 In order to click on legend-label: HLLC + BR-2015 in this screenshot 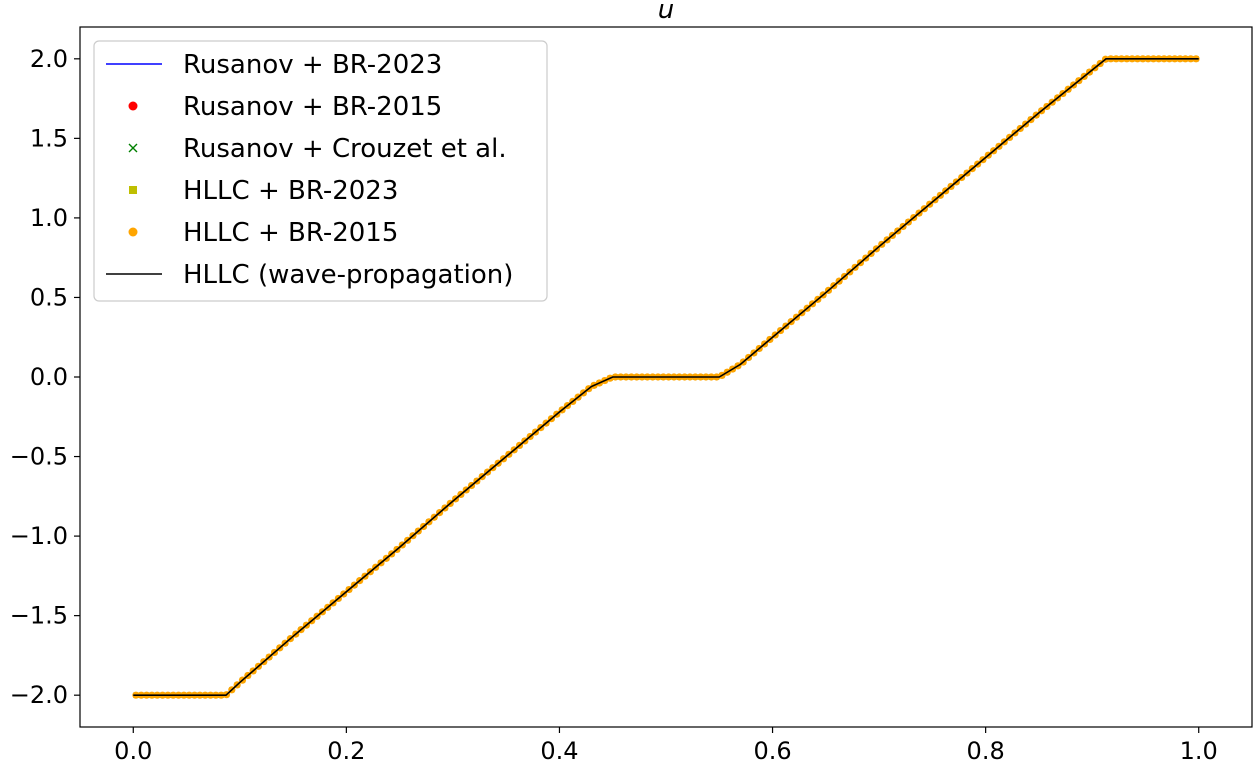, I will do `click(290, 233)`.